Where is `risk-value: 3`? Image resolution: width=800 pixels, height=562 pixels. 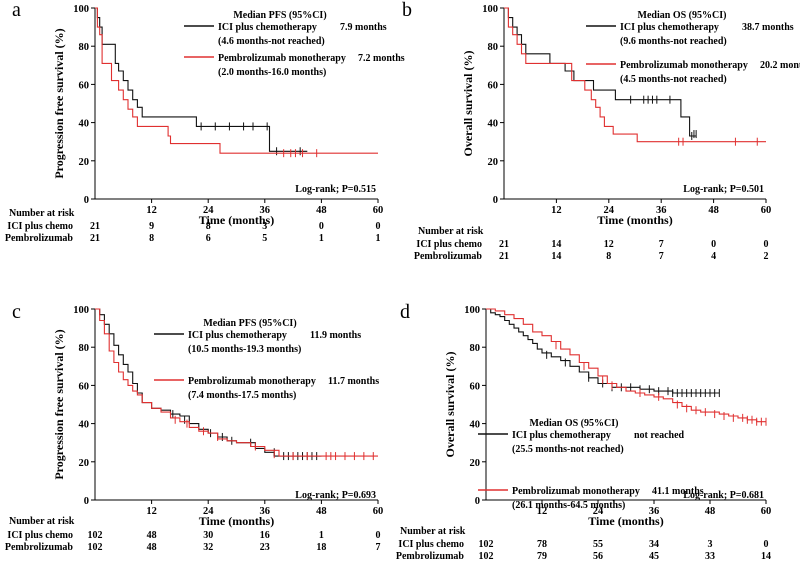
risk-value: 3 is located at coordinates (710, 544).